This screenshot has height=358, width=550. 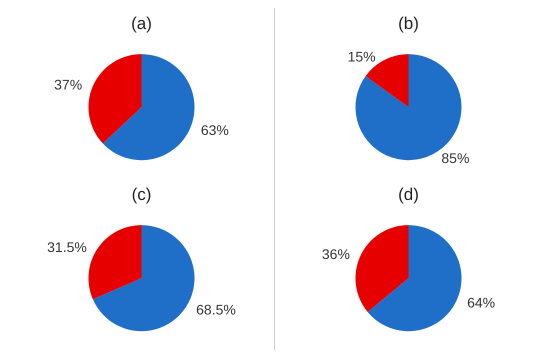 What do you see at coordinates (455, 158) in the screenshot?
I see `data-label: 85%` at bounding box center [455, 158].